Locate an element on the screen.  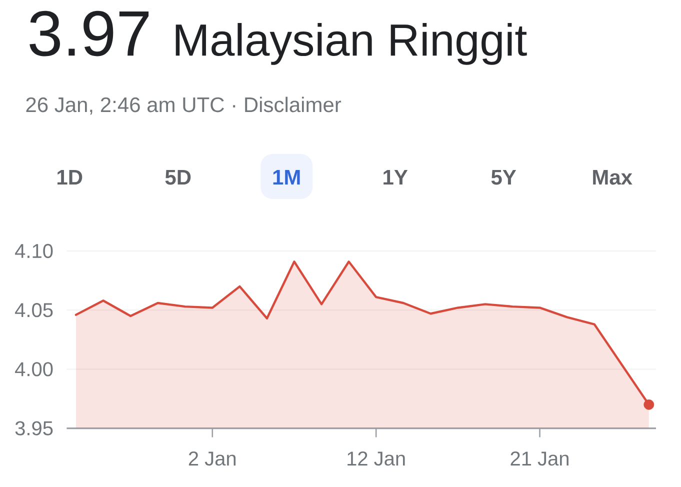
text: Max is located at coordinates (612, 177).